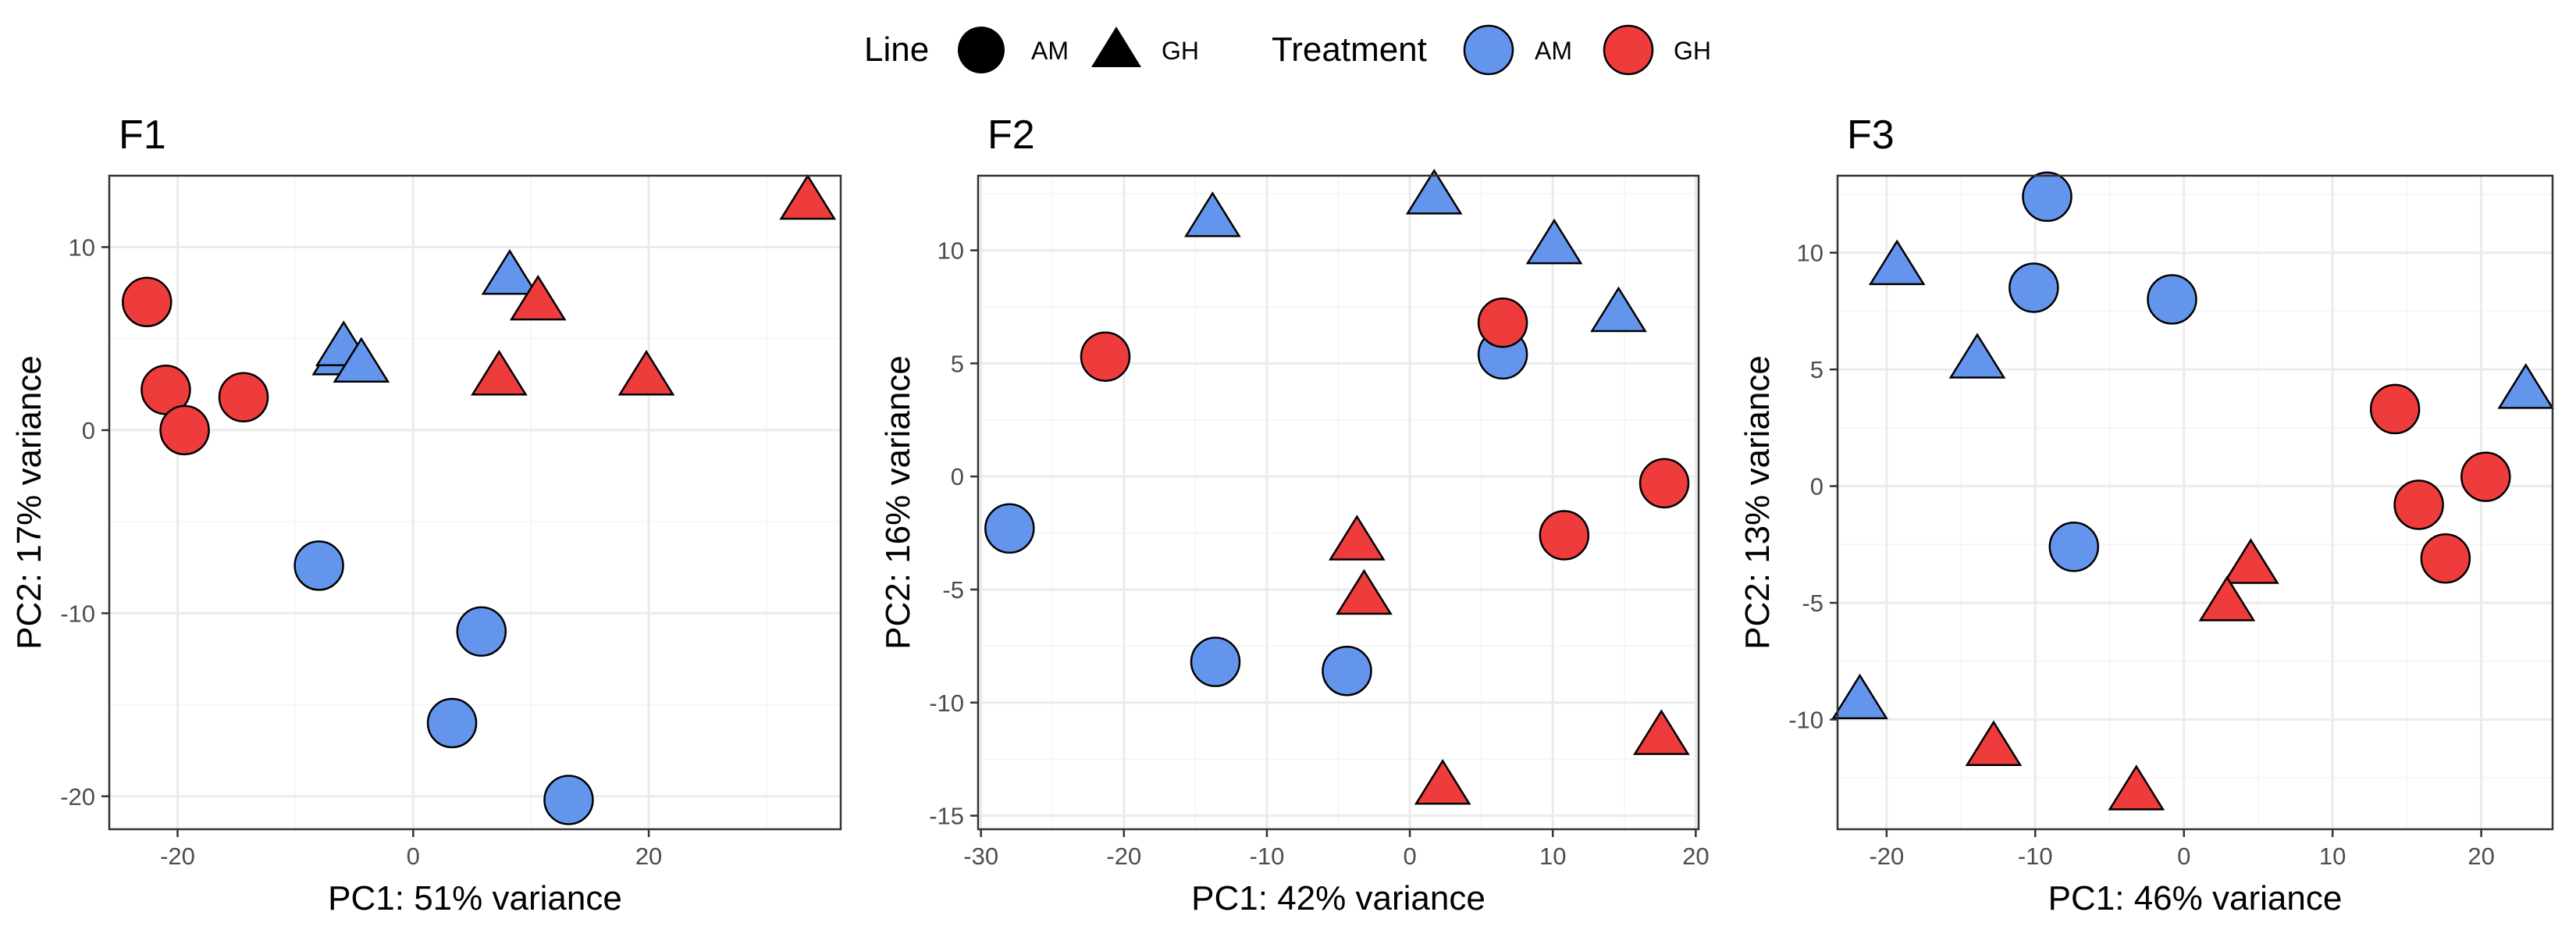  I want to click on y-axis-title: PC2: 16% variance, so click(898, 502).